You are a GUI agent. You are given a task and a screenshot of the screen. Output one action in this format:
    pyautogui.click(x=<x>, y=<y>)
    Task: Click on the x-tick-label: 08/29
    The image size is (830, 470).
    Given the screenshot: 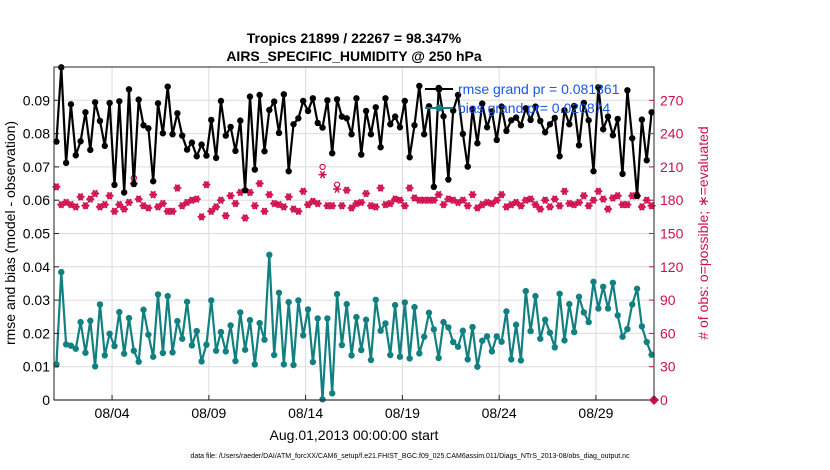 What is the action you would take?
    pyautogui.click(x=595, y=413)
    